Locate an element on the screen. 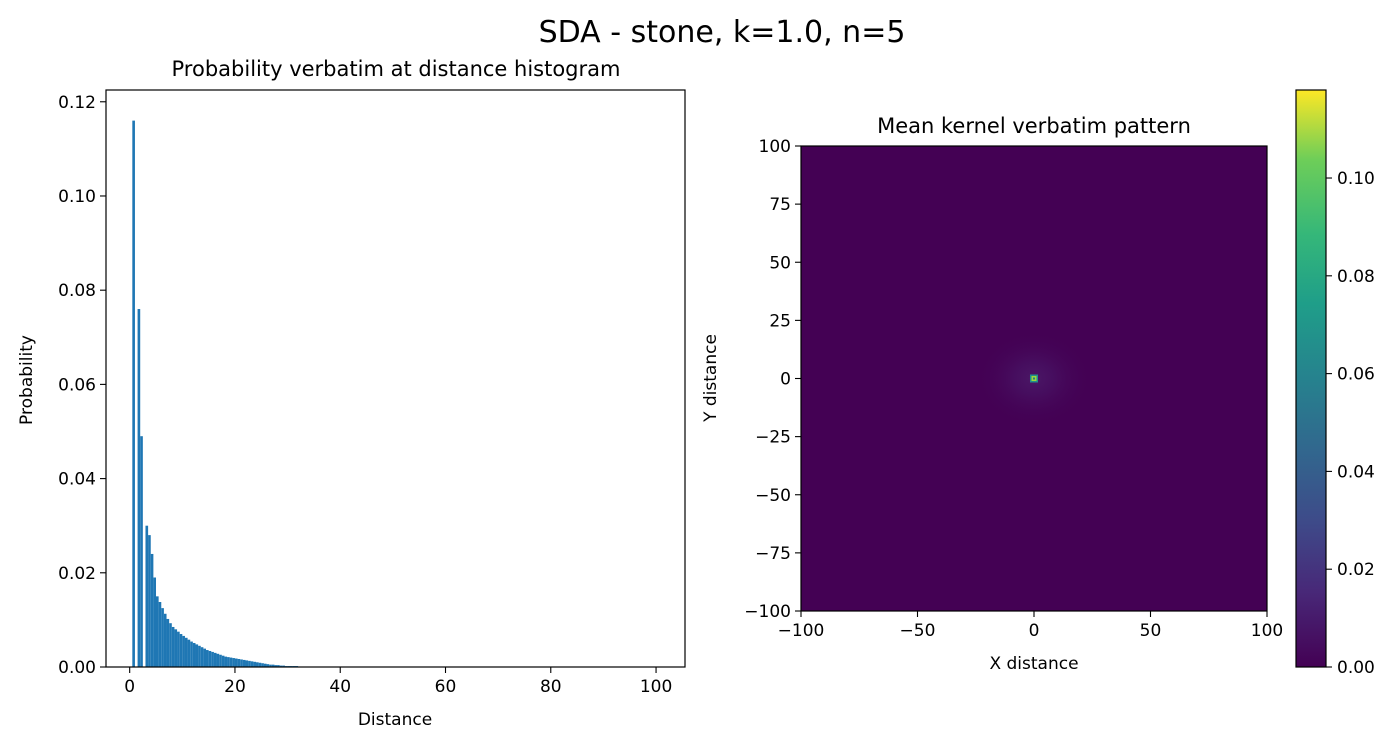  heatmap-y-tick-label: 25 is located at coordinates (780, 321).